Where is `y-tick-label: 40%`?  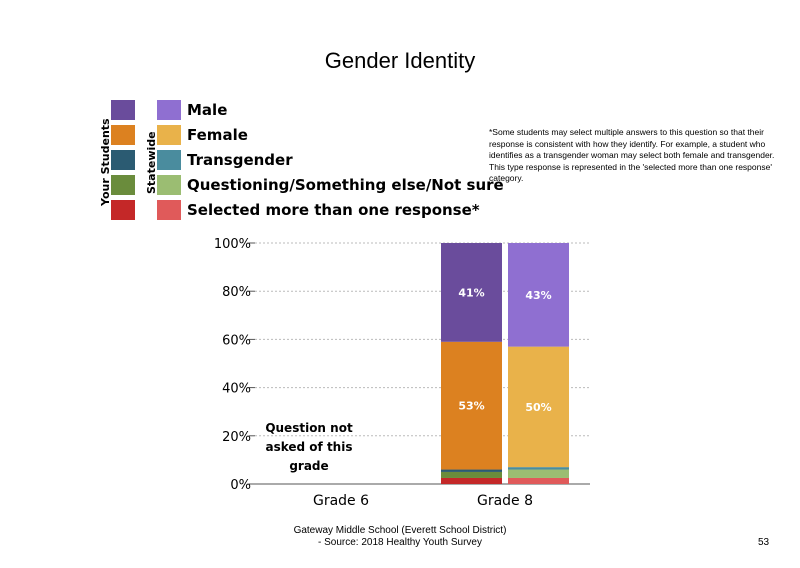
y-tick-label: 40% is located at coordinates (236, 389).